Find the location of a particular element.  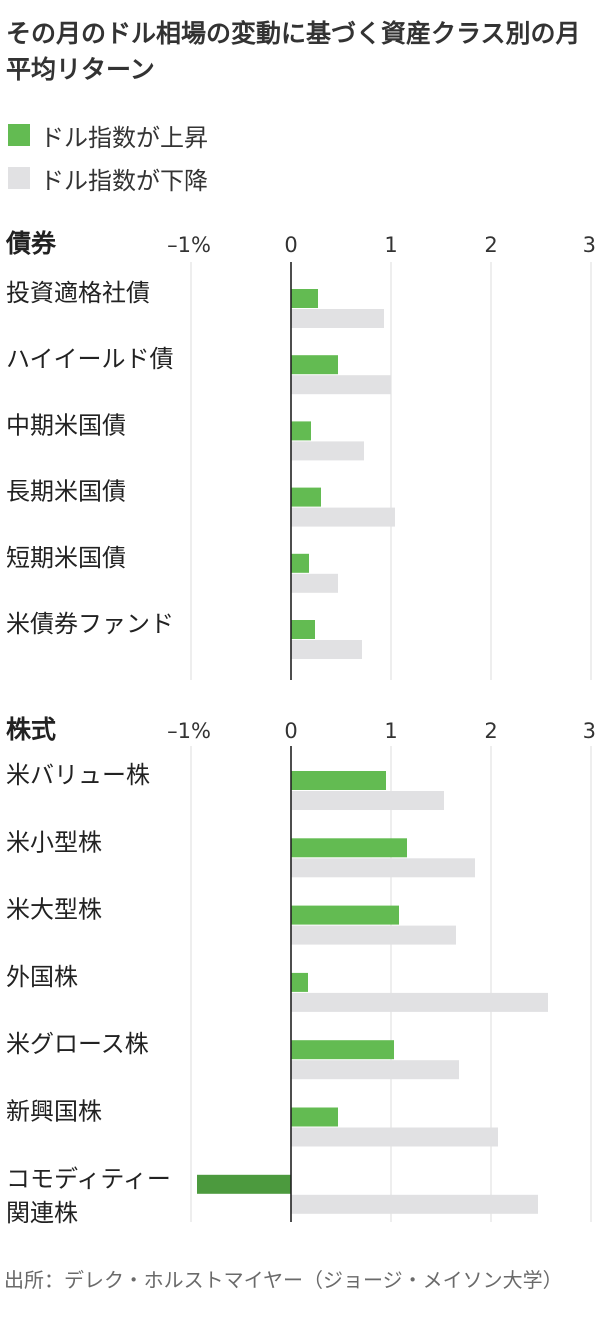

category-label-stocks-3: 外国株 is located at coordinates (42, 977).